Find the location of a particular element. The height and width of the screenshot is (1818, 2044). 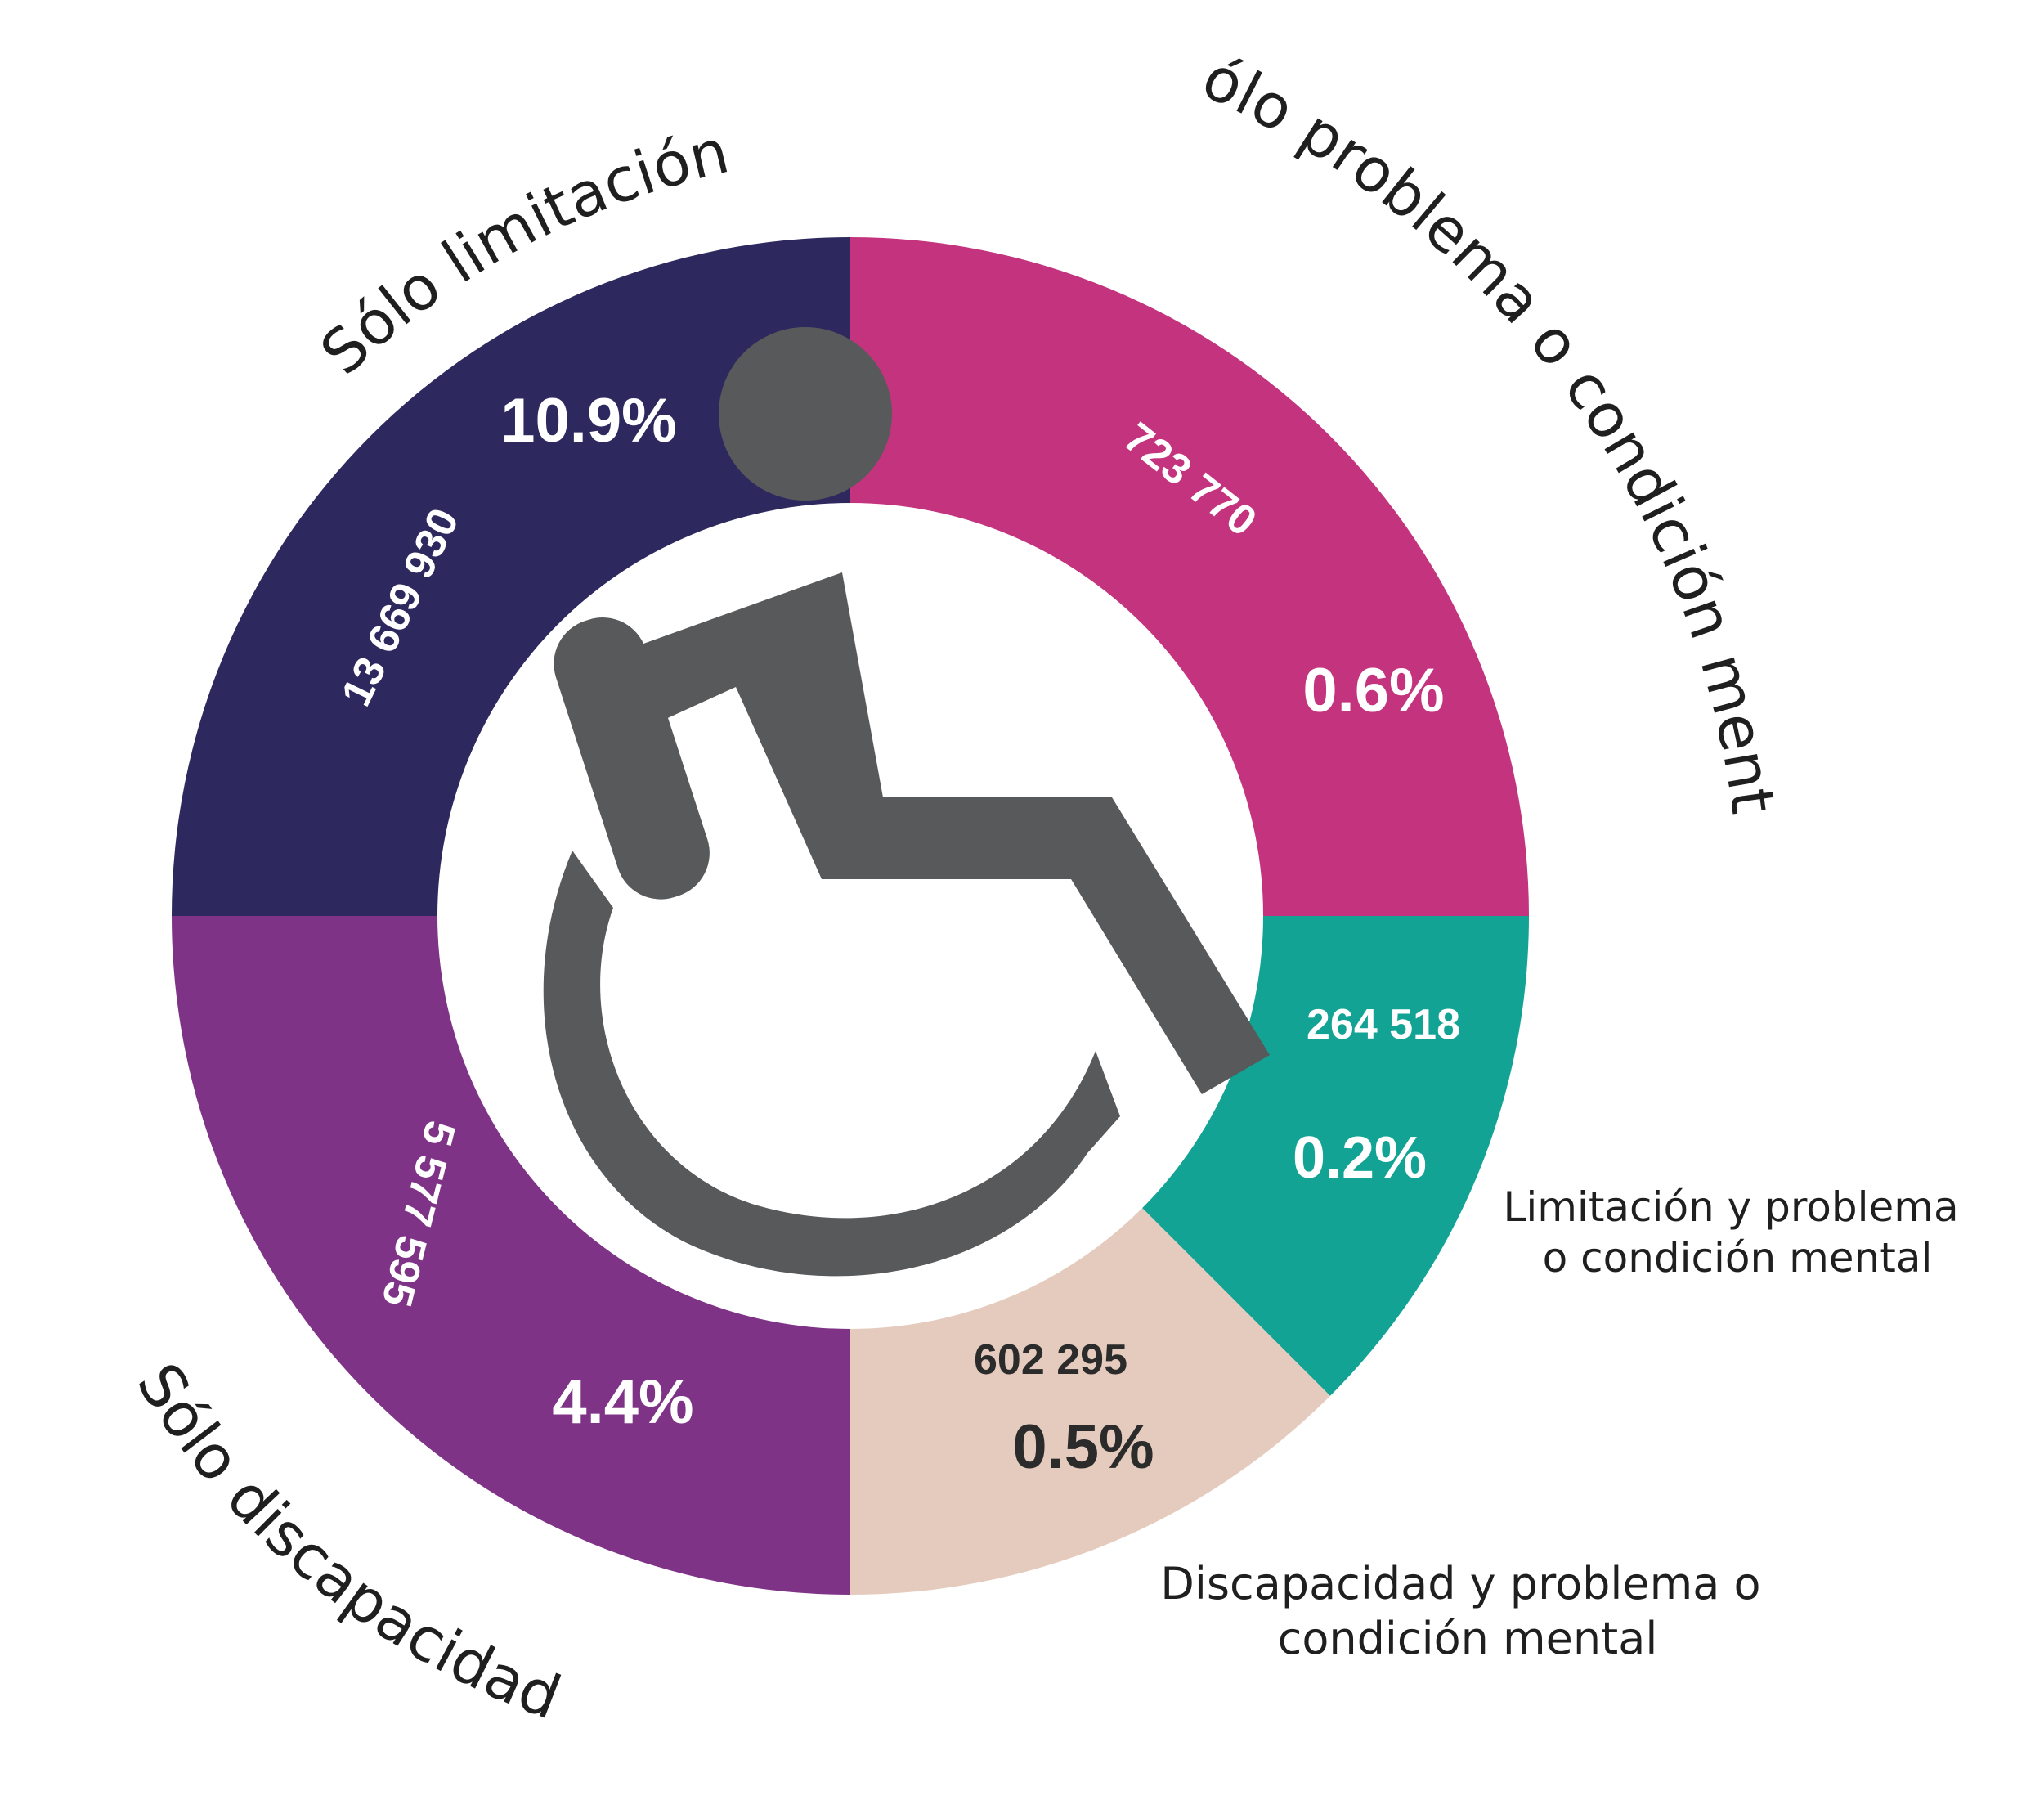

slice-limitacion-mental is located at coordinates (1336, 1156).